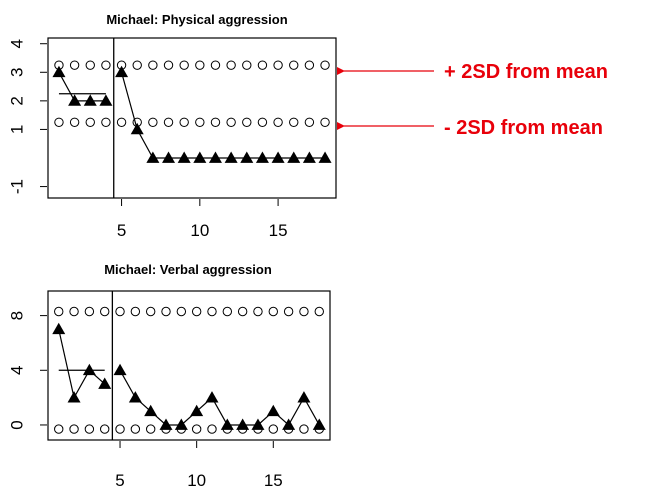 Image resolution: width=658 pixels, height=495 pixels. What do you see at coordinates (16, 43) in the screenshot?
I see `y-tick-label: 4` at bounding box center [16, 43].